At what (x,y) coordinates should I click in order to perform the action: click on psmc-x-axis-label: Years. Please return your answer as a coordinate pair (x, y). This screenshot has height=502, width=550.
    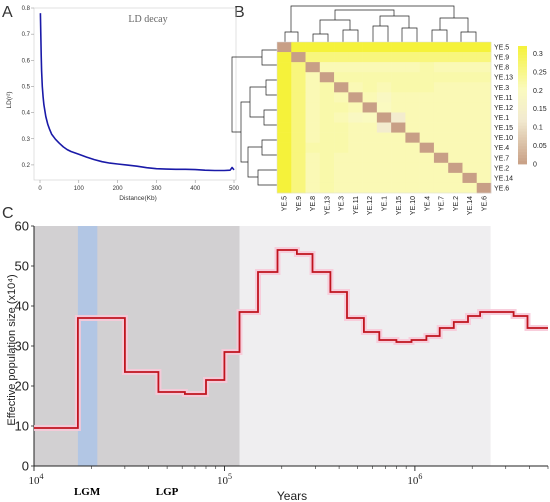
    Looking at the image, I should click on (292, 495).